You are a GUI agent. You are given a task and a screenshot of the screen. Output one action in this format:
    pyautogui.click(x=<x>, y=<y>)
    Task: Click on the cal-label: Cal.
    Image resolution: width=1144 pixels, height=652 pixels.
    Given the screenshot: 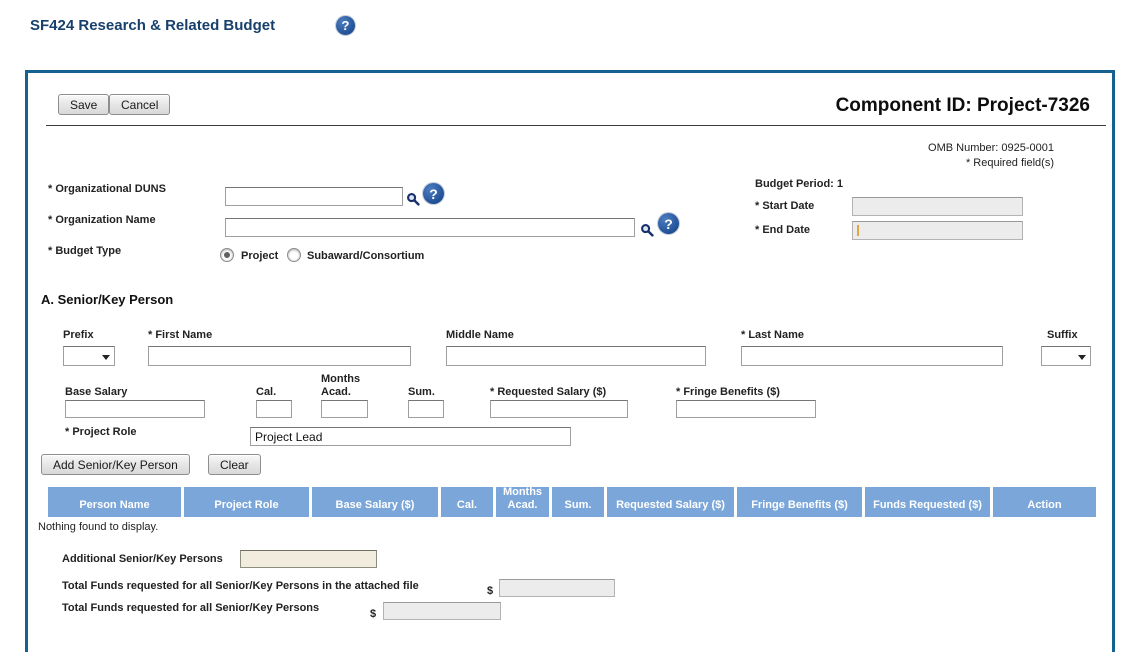 What is the action you would take?
    pyautogui.click(x=266, y=392)
    